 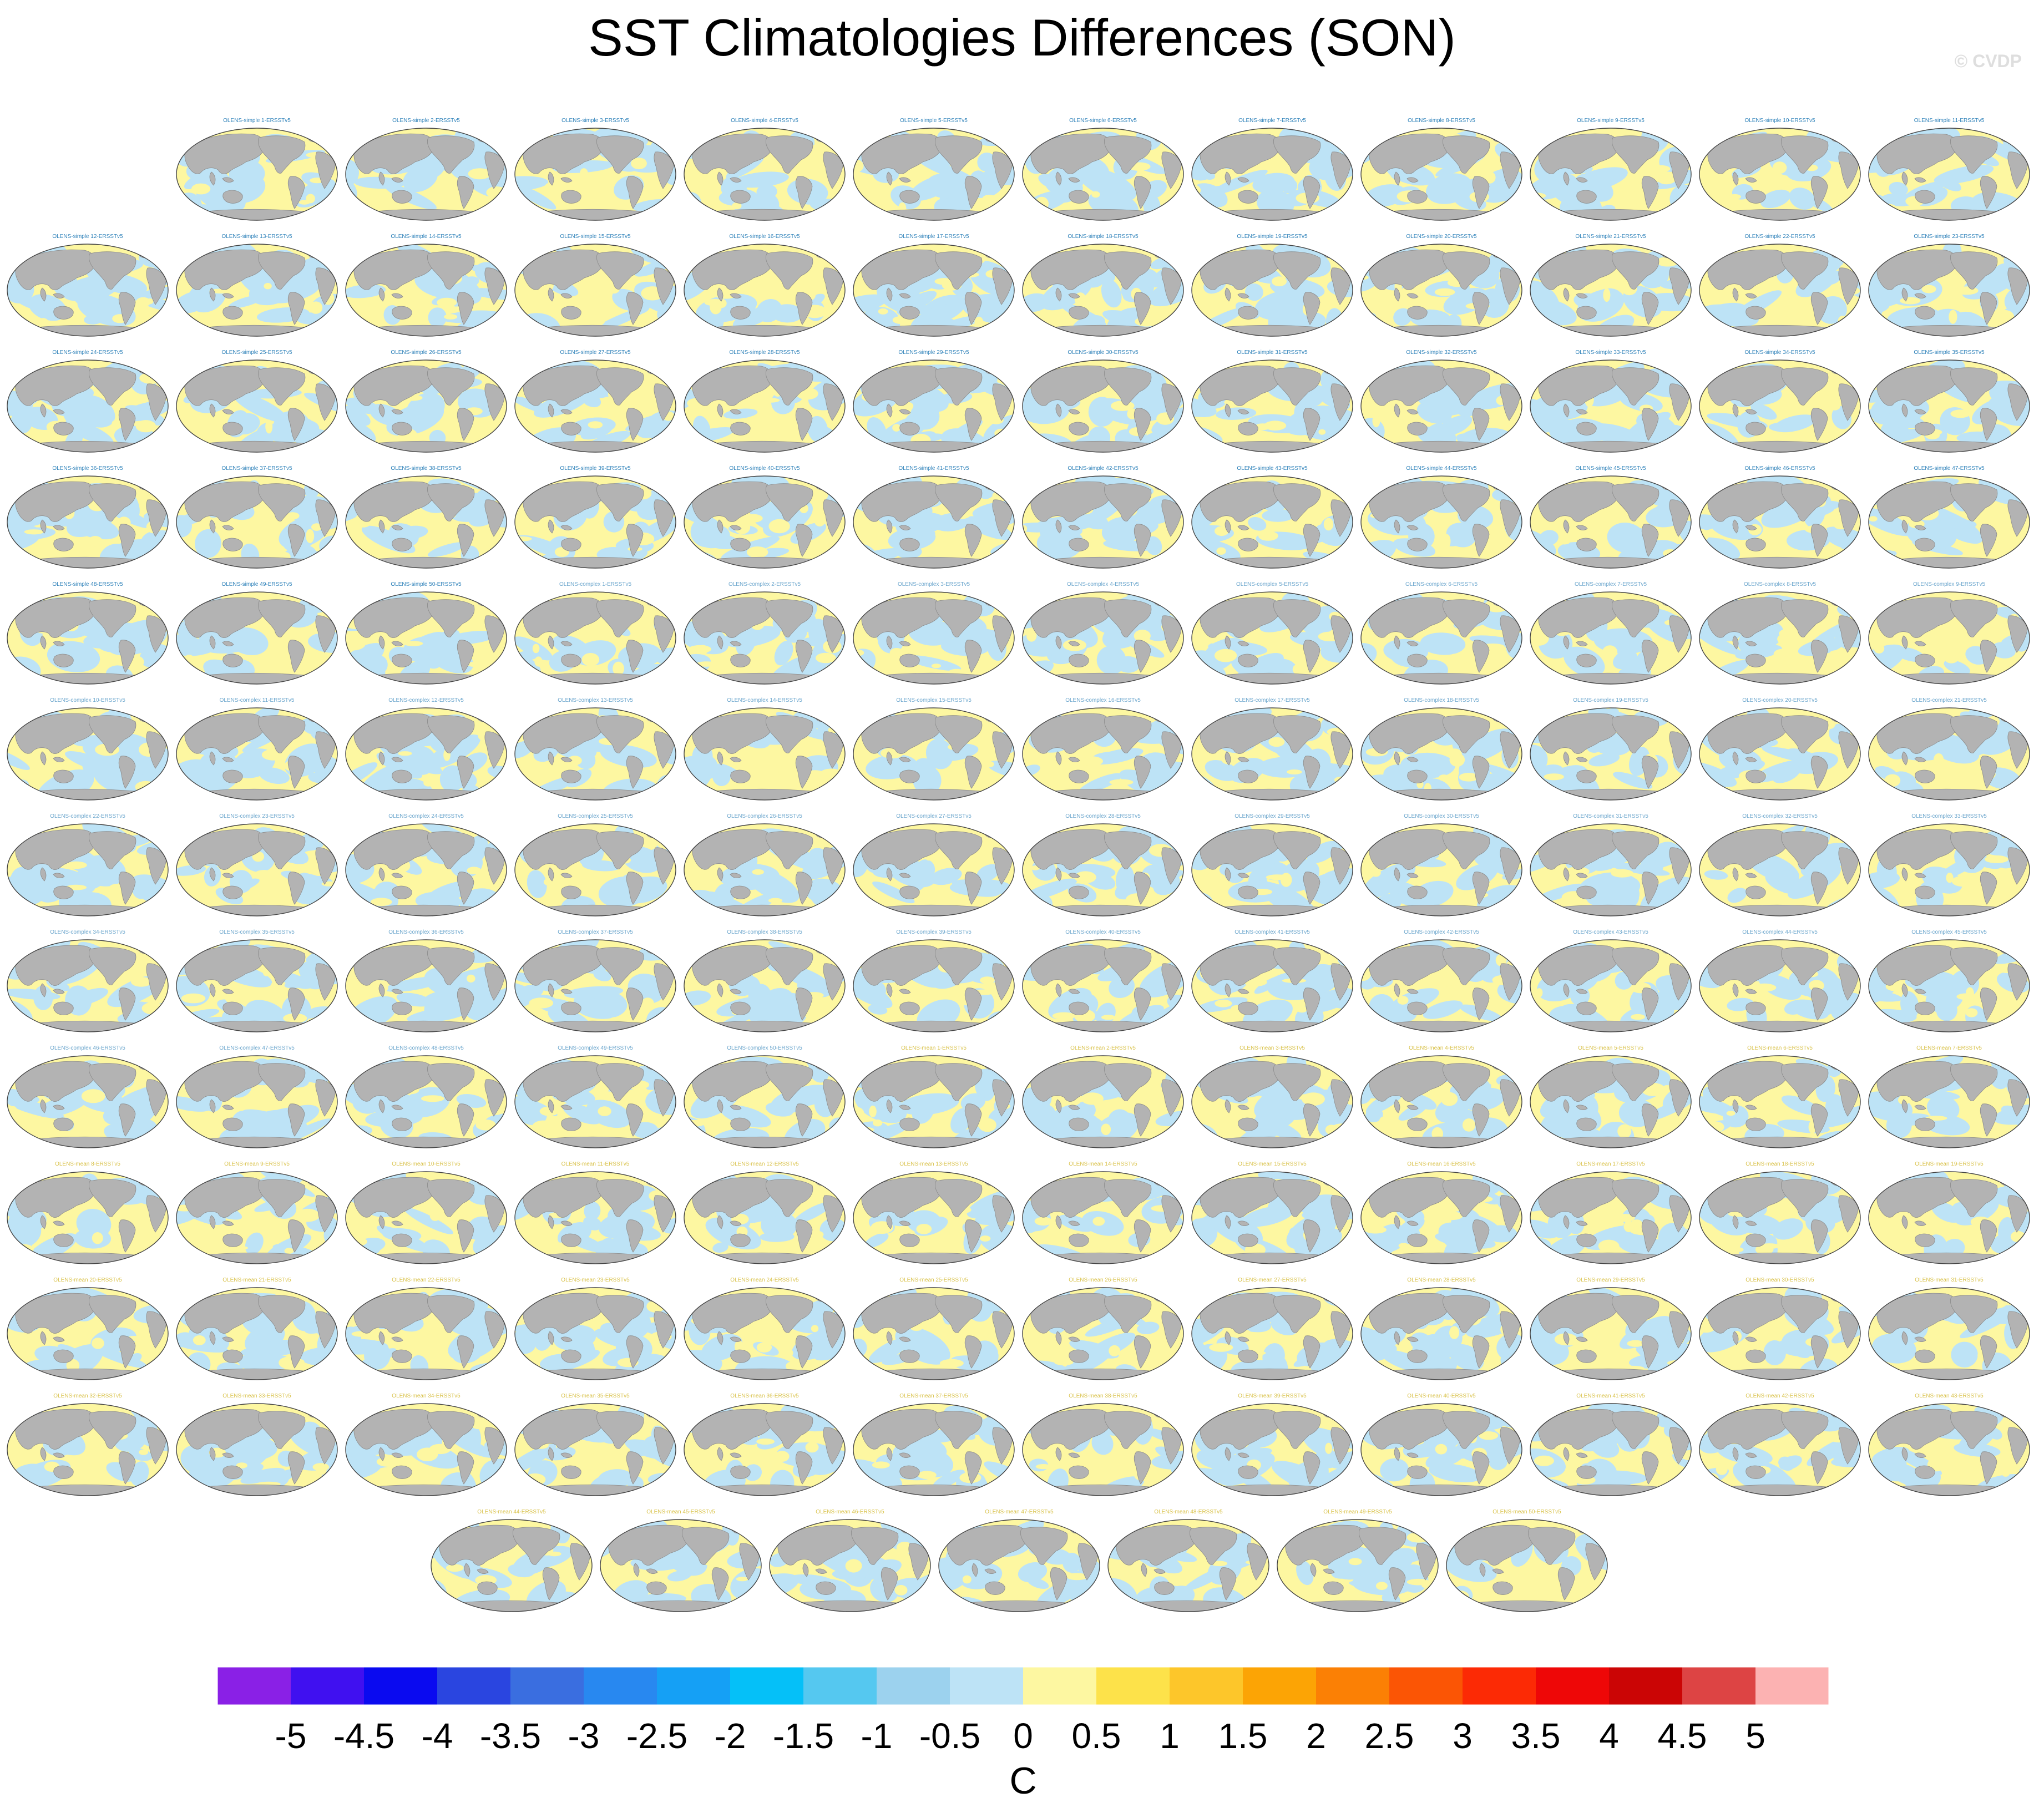 I want to click on map-panel: OLENS-complex 4-ERSSTv5, so click(x=1103, y=633).